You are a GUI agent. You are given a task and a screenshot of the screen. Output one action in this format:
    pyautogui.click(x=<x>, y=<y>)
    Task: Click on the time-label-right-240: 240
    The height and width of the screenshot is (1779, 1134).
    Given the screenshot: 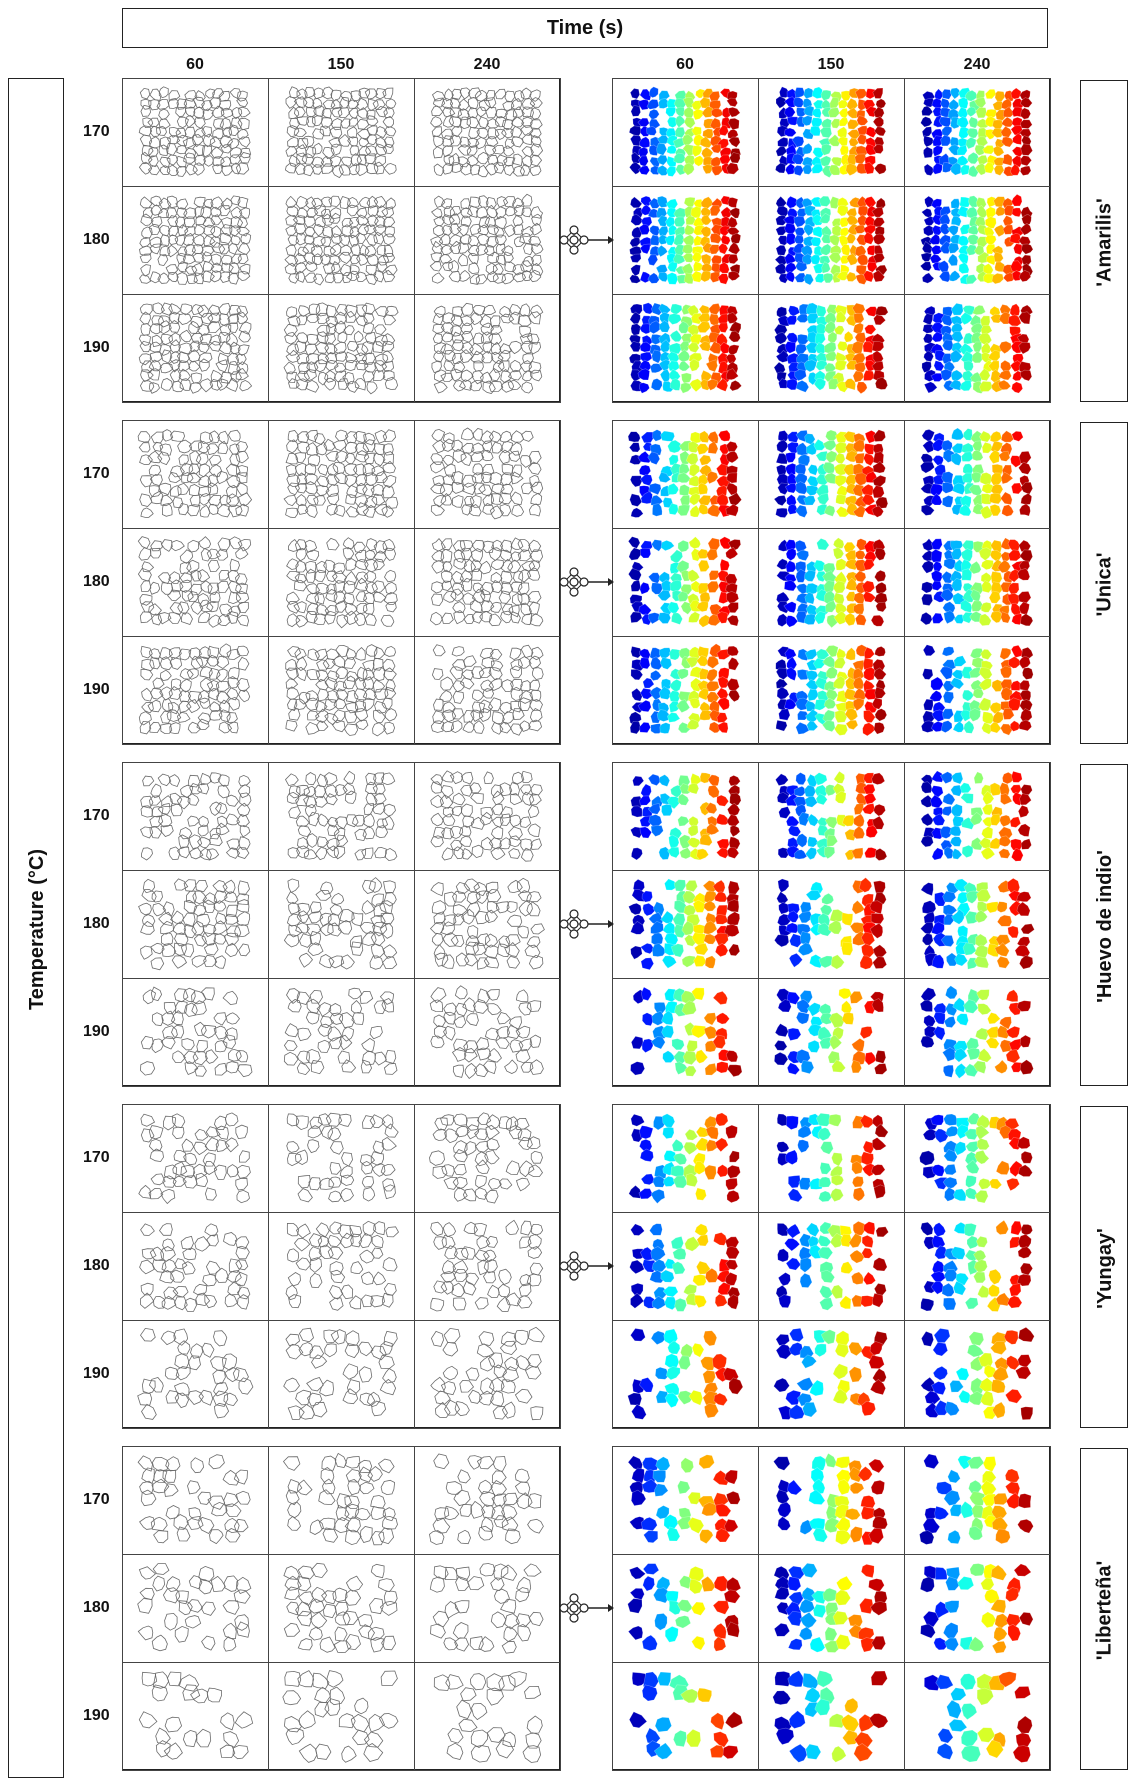 What is the action you would take?
    pyautogui.click(x=977, y=64)
    